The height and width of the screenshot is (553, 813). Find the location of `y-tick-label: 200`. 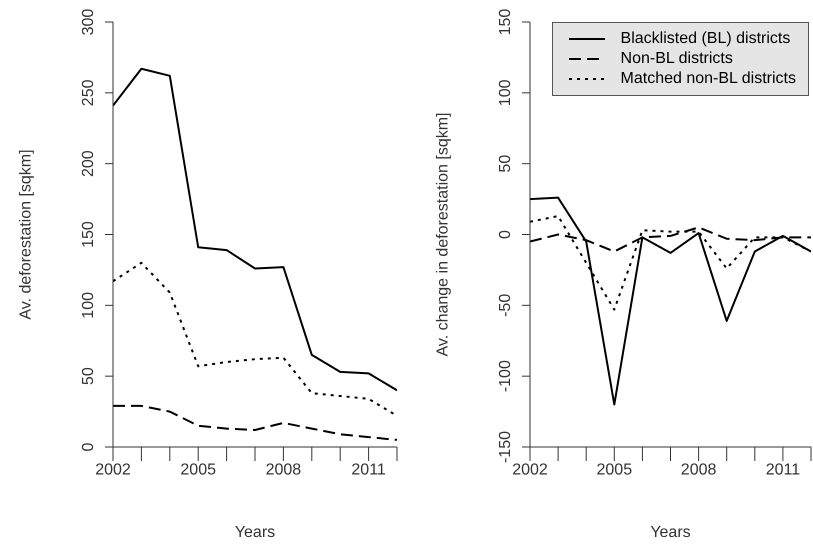

y-tick-label: 200 is located at coordinates (88, 164).